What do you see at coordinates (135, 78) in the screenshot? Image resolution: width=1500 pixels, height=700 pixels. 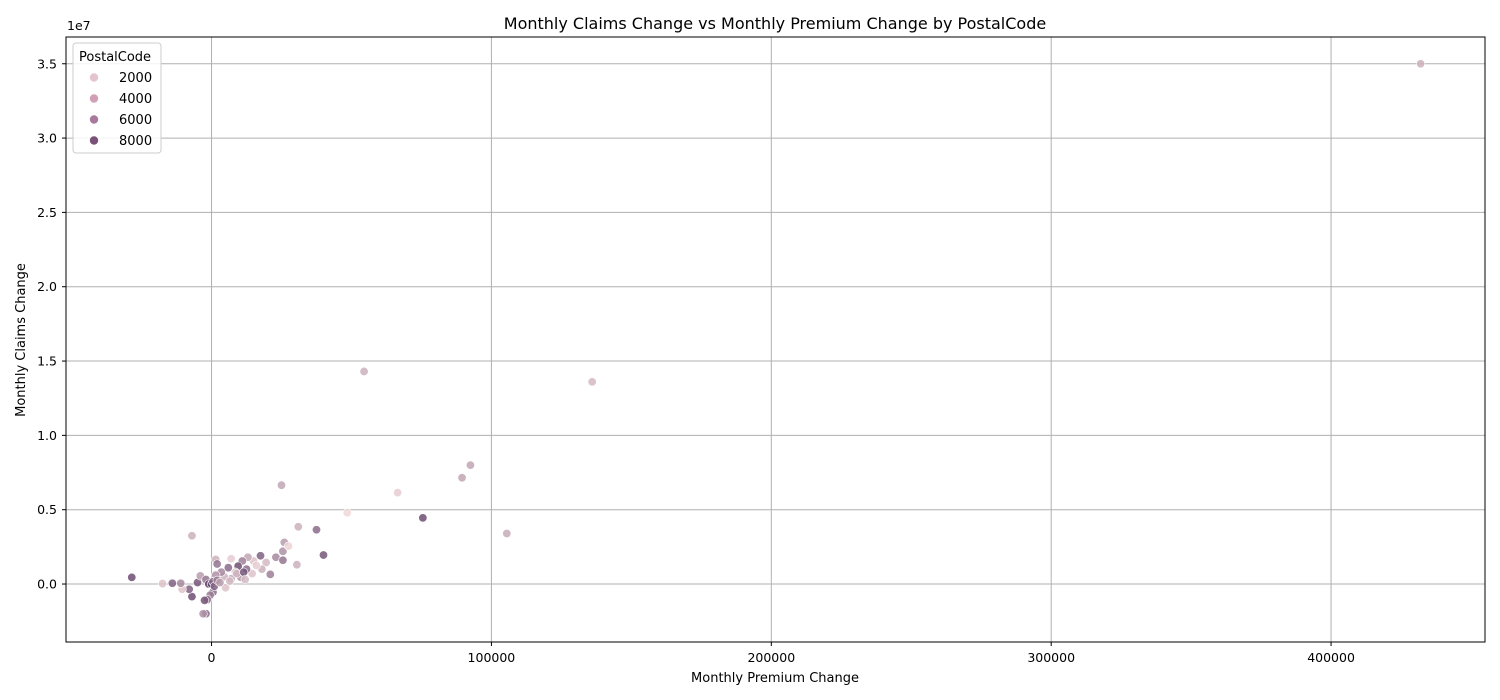 I see `legend-label: 2000` at bounding box center [135, 78].